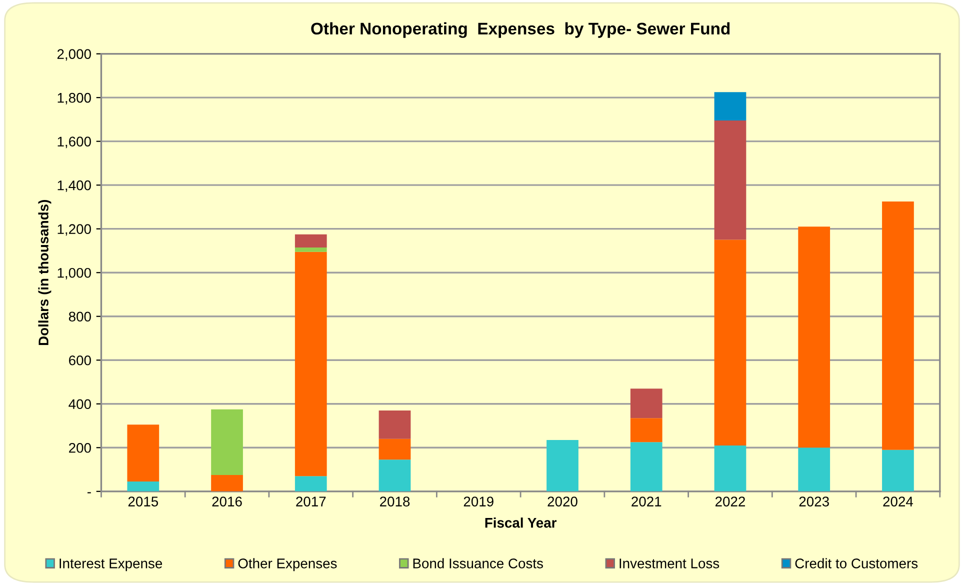 The height and width of the screenshot is (585, 964). I want to click on x-tick-label: 2024, so click(898, 501).